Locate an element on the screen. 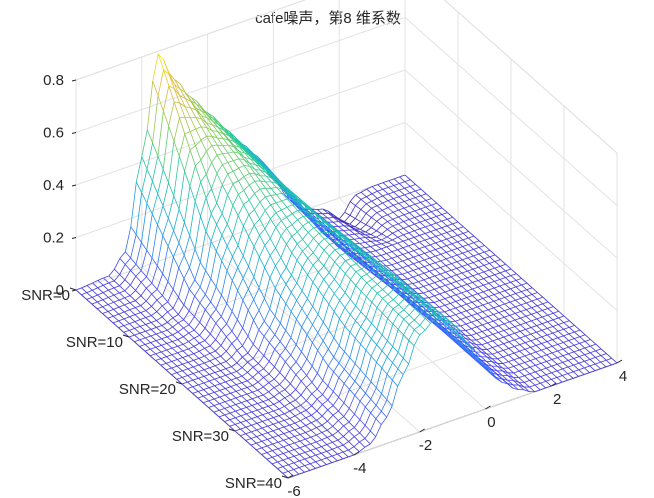 This screenshot has width=654, height=498. x-tick-label: -4 is located at coordinates (359, 468).